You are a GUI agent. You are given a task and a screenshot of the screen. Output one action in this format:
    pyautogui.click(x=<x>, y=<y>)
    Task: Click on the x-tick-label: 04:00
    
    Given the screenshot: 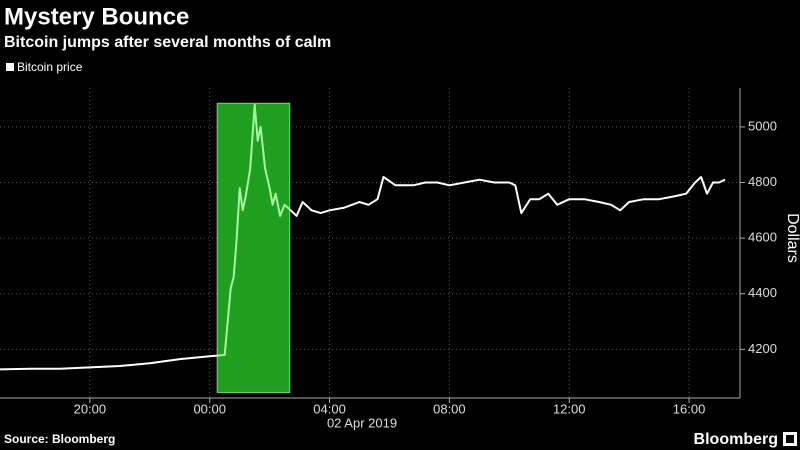 What is the action you would take?
    pyautogui.click(x=329, y=408)
    